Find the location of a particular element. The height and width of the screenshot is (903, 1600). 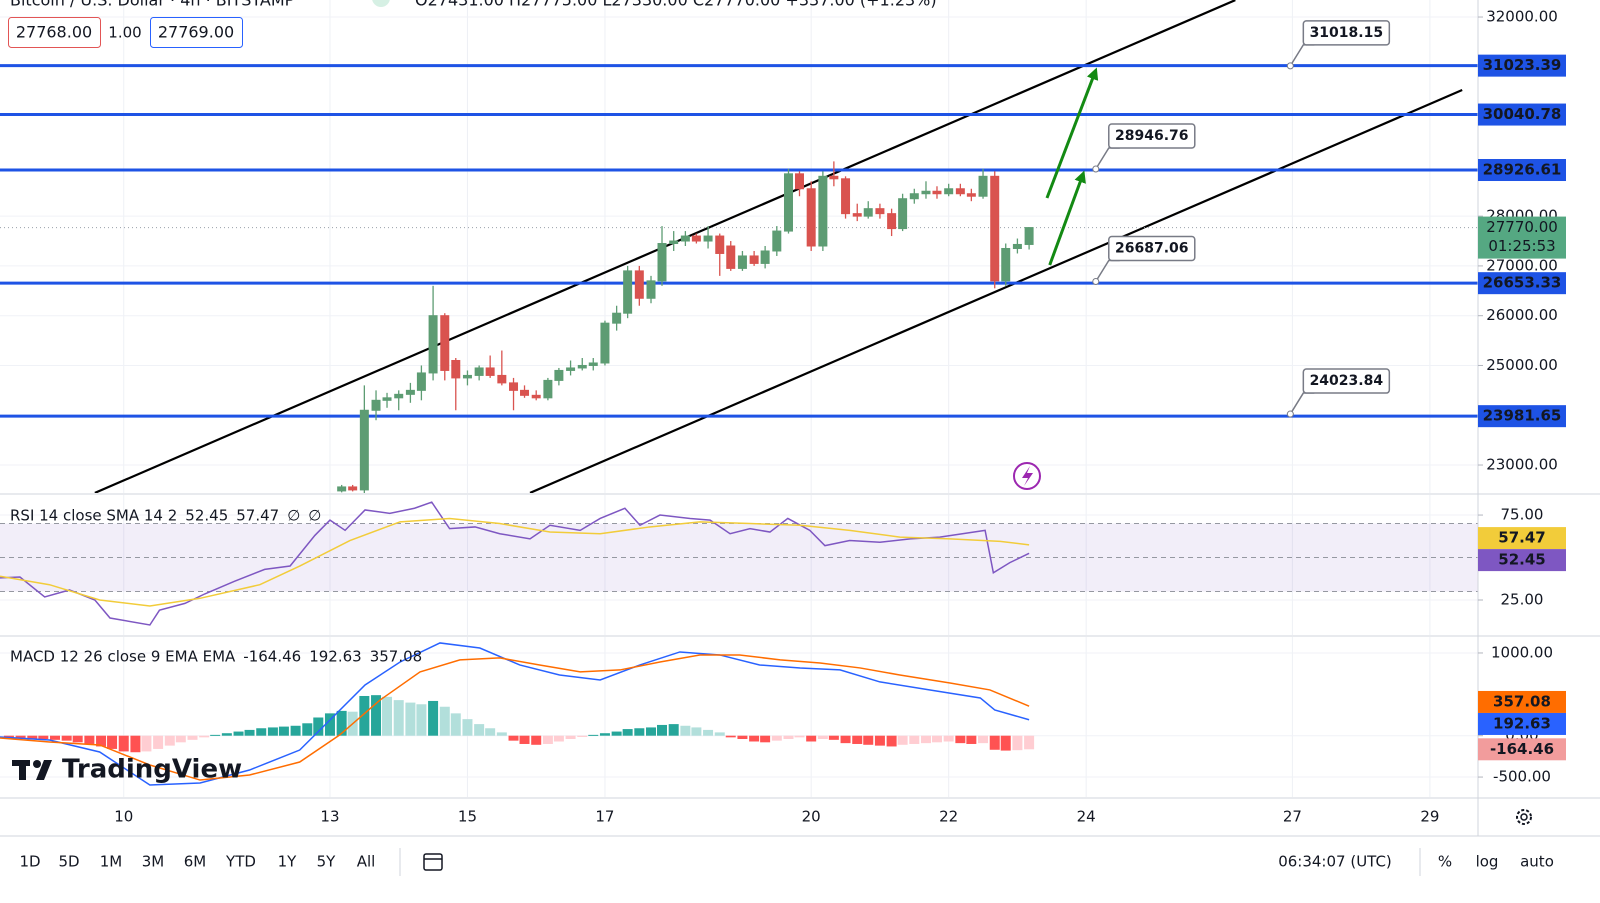

callout-label: 24023.84 is located at coordinates (1347, 381).